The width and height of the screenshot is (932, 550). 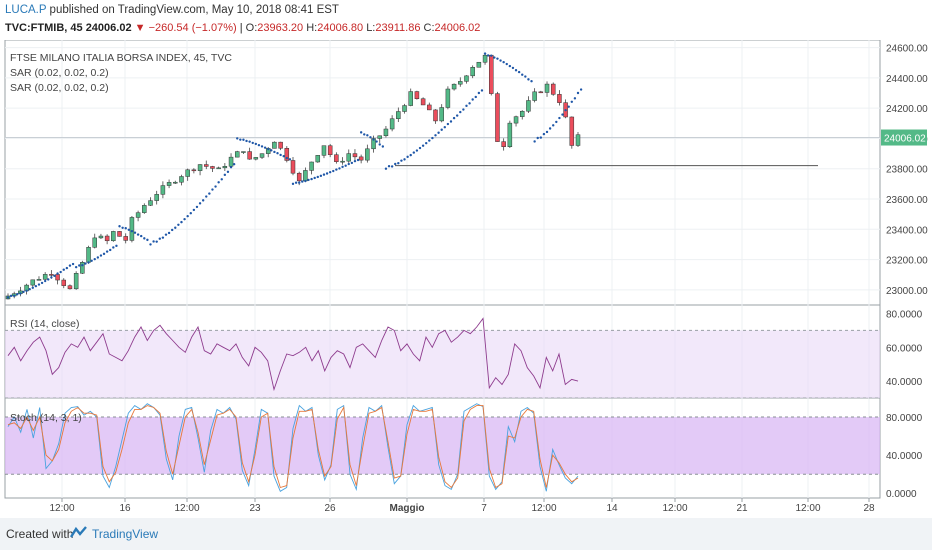 What do you see at coordinates (429, 28) in the screenshot?
I see `close-label: C:` at bounding box center [429, 28].